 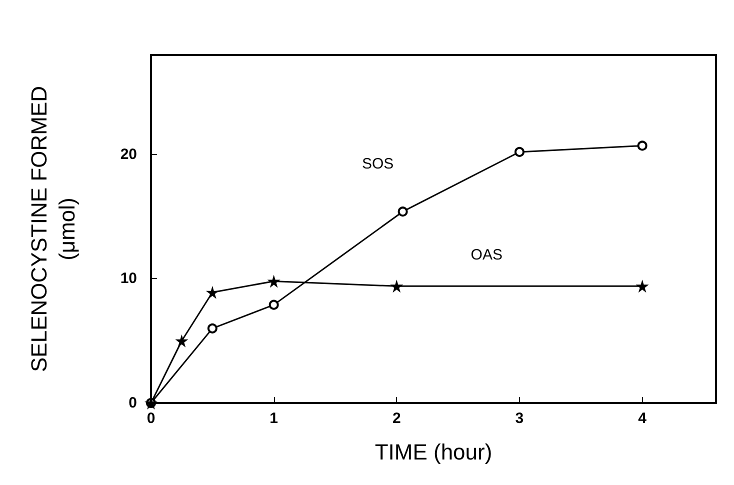 I want to click on x-tick-label: 3, so click(x=519, y=418).